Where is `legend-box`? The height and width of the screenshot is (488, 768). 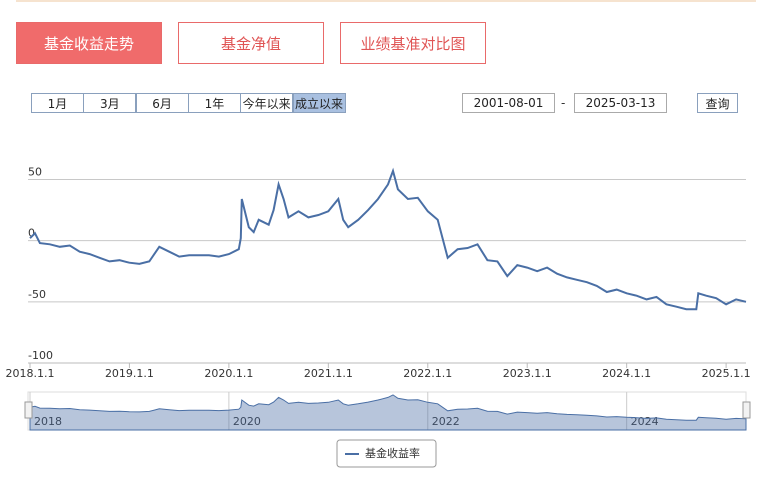
legend-box is located at coordinates (386, 453).